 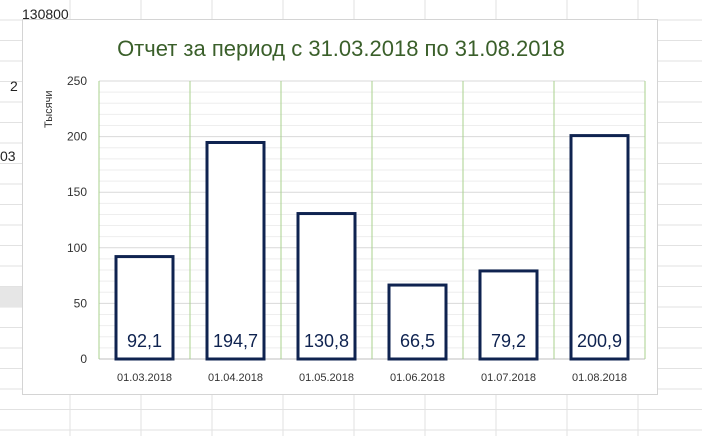 I want to click on data-label: 194,7, so click(x=235, y=341).